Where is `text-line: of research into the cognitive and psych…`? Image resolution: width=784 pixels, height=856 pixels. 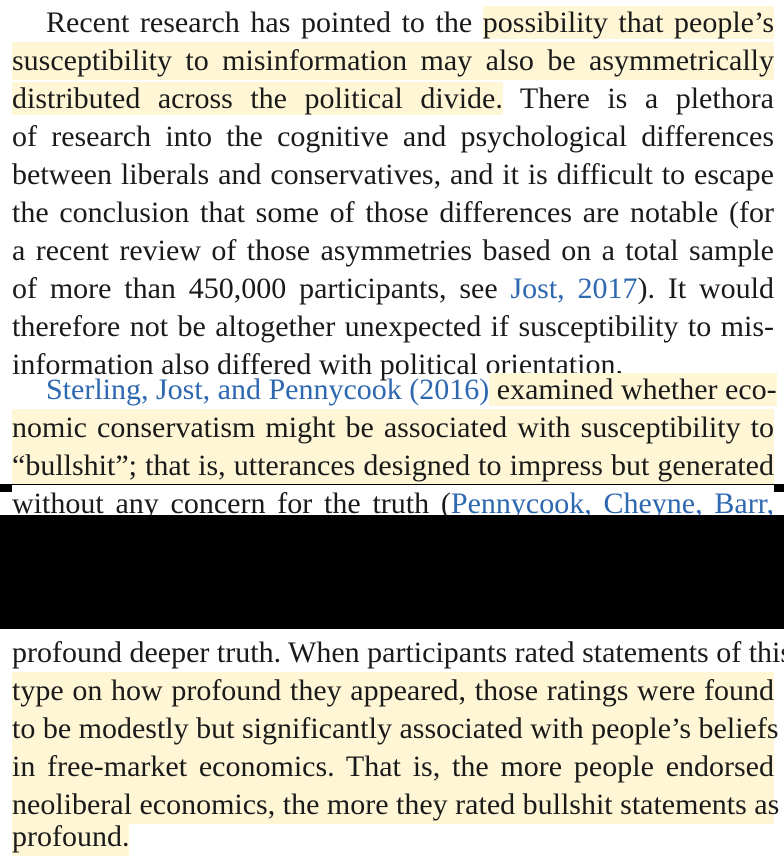
text-line: of research into the cognitive and psych… is located at coordinates (393, 136).